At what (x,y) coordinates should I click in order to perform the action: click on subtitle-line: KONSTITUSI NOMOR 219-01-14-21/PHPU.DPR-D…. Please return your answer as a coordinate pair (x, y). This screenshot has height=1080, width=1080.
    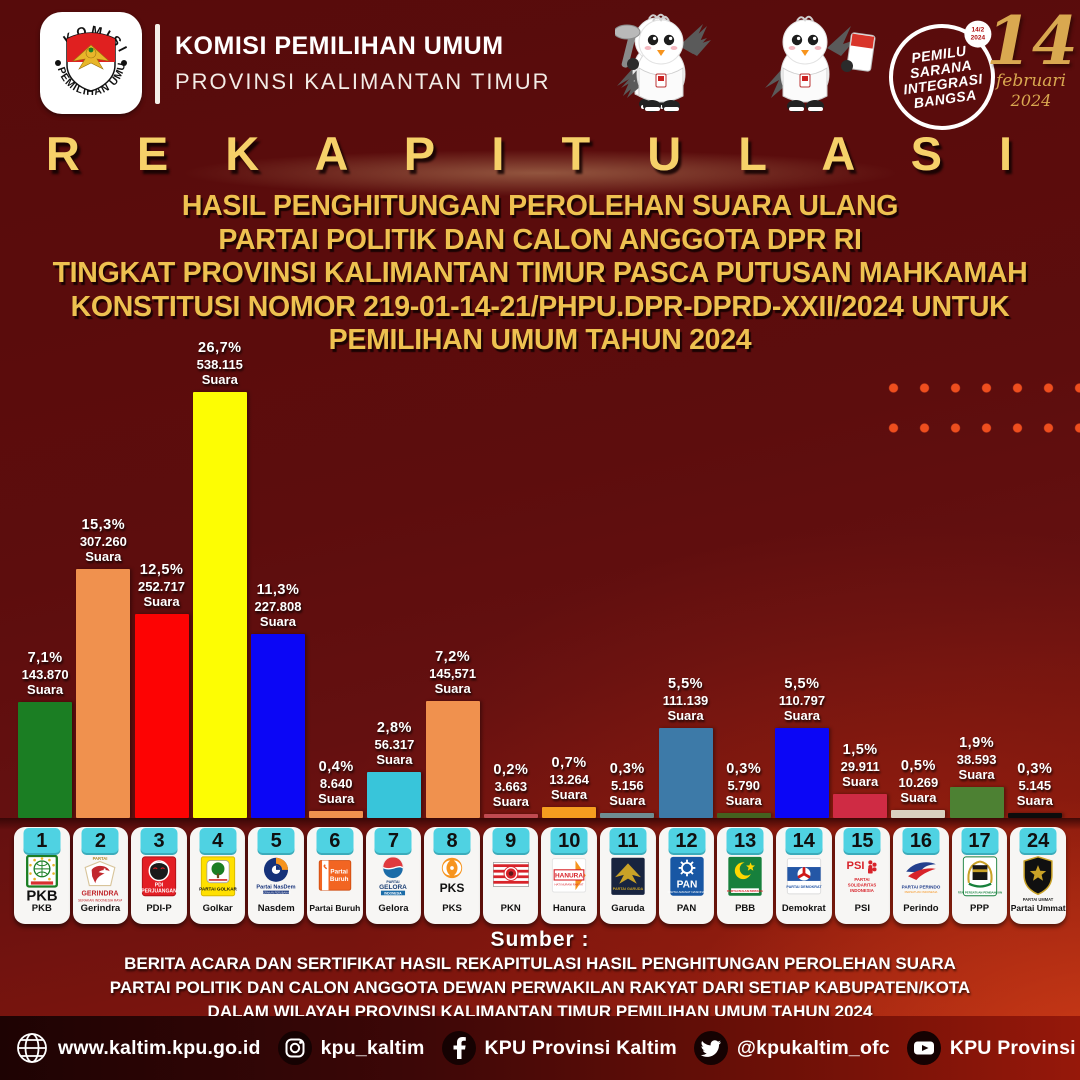
    Looking at the image, I should click on (540, 306).